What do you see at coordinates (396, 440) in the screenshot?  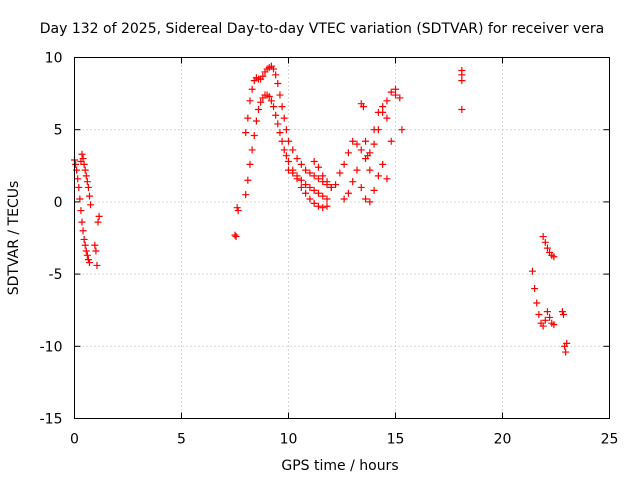 I see `x-tick-label: 15` at bounding box center [396, 440].